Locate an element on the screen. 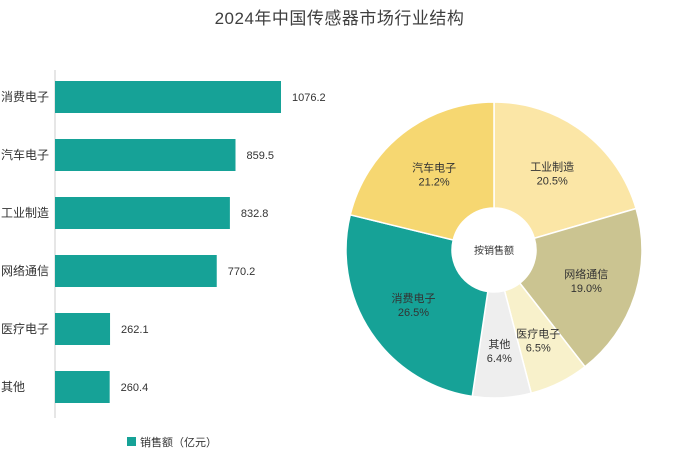 This screenshot has width=679, height=453. legend-swatch is located at coordinates (131, 441).